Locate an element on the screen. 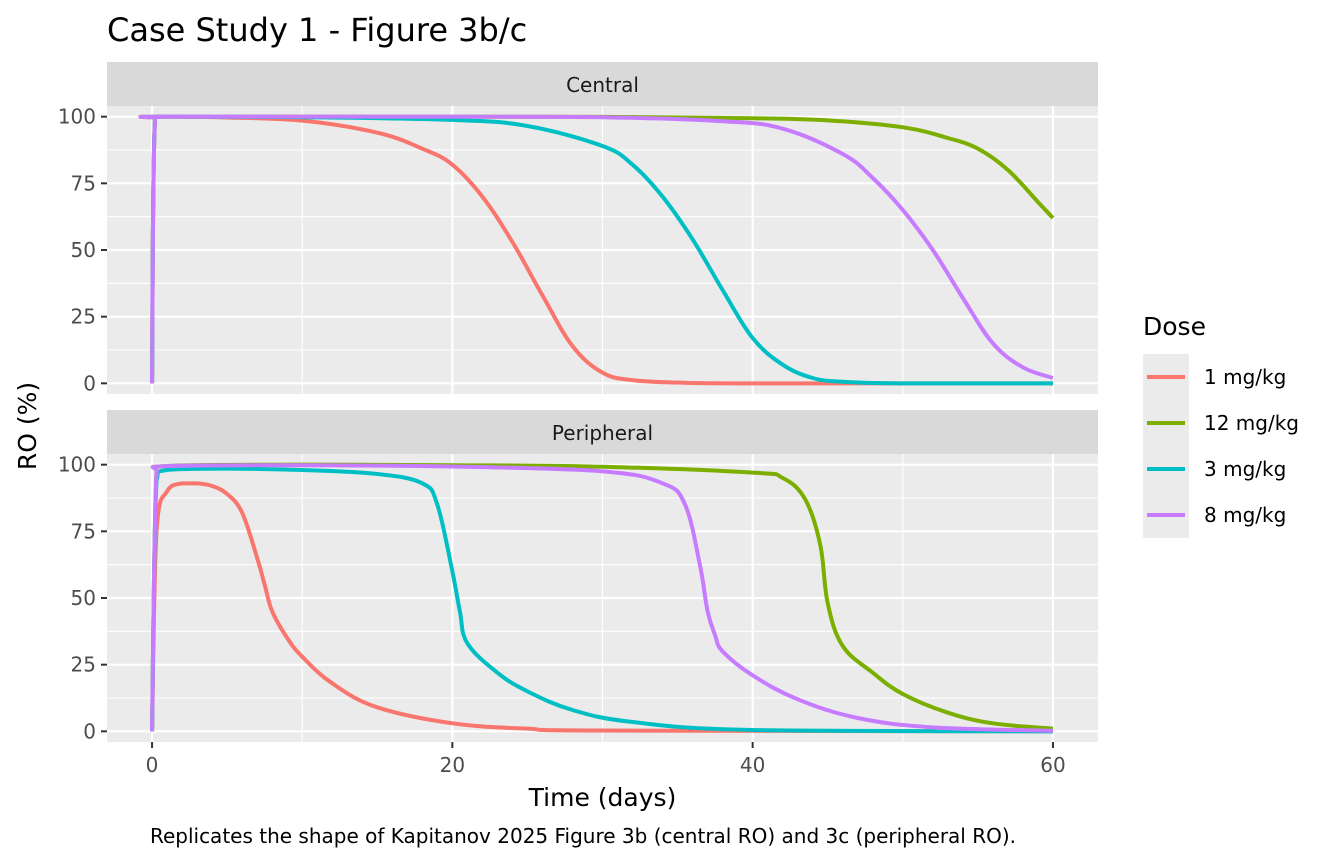 The width and height of the screenshot is (1344, 864). chart-title: Case Study 1 - Figure 3b/c is located at coordinates (317, 30).